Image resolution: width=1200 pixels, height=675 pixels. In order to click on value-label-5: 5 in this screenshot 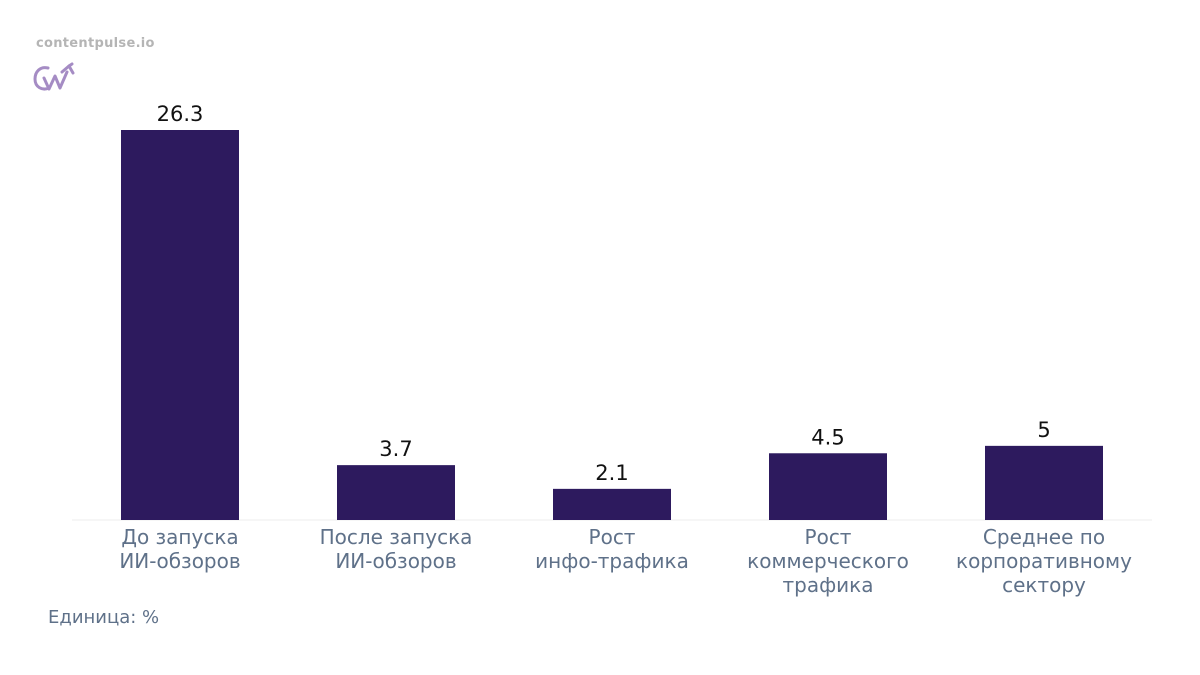, I will do `click(1043, 430)`.